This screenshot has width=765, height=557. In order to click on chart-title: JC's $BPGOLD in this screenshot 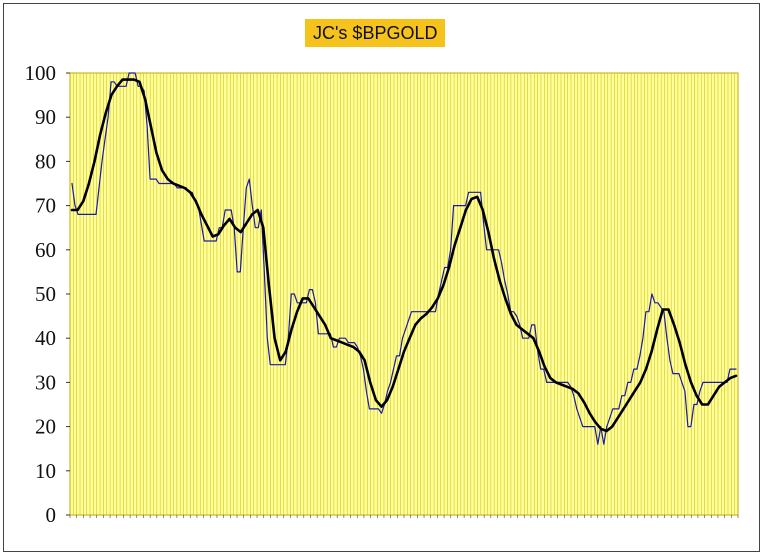, I will do `click(375, 33)`.